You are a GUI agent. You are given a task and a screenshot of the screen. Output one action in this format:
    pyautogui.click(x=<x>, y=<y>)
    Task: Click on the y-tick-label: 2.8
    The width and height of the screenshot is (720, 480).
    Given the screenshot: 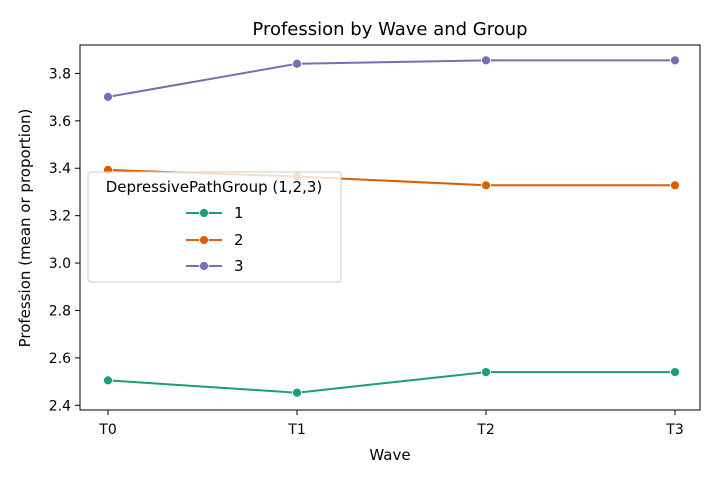 What is the action you would take?
    pyautogui.click(x=60, y=311)
    